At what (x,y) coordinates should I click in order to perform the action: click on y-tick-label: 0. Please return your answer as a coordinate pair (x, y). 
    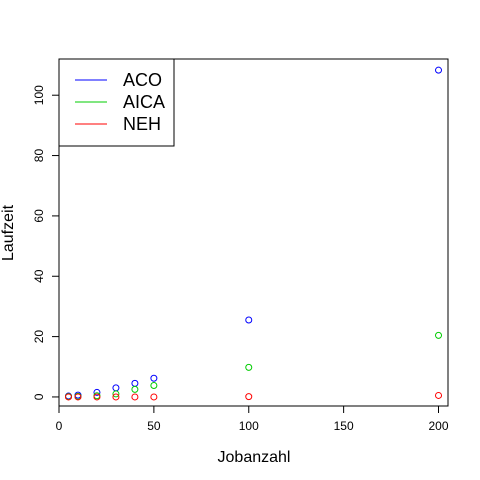
    Looking at the image, I should click on (39, 396).